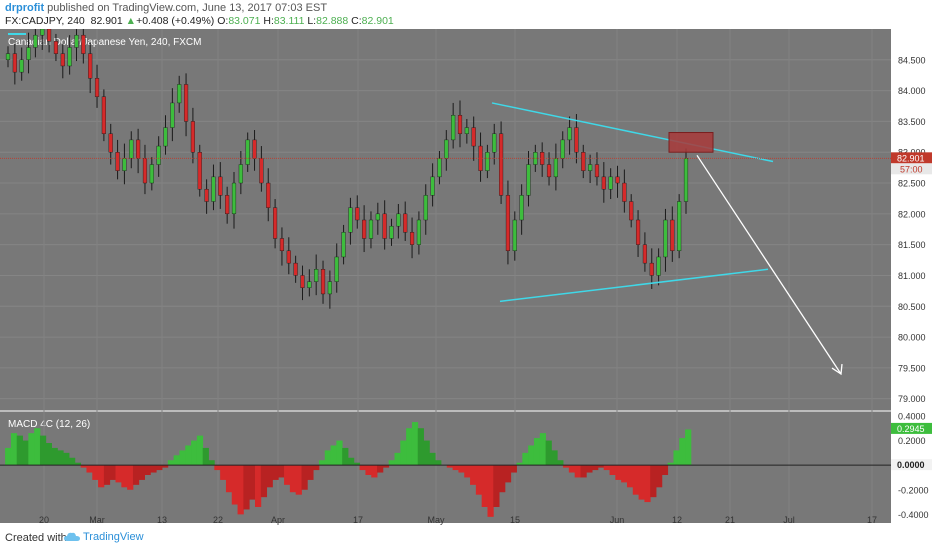 The image size is (932, 550). I want to click on close-label: C:, so click(356, 21).